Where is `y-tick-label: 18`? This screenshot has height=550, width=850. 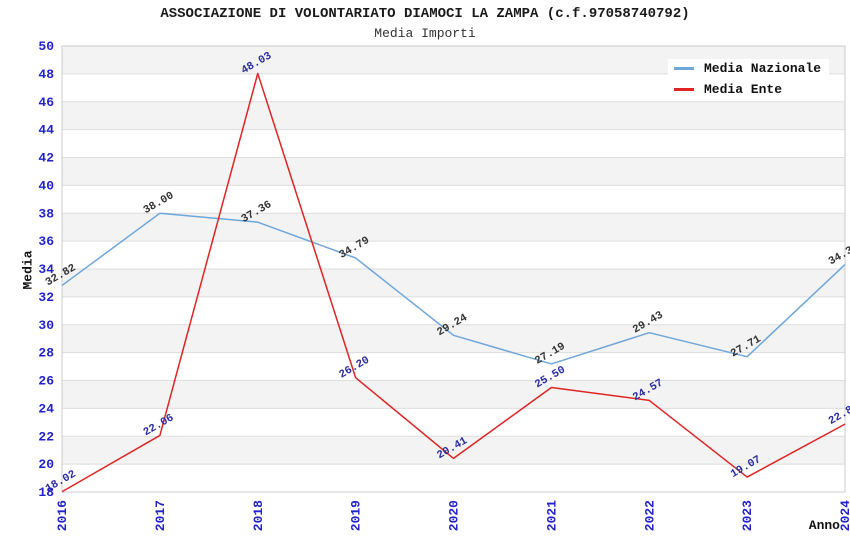
y-tick-label: 18 is located at coordinates (46, 492).